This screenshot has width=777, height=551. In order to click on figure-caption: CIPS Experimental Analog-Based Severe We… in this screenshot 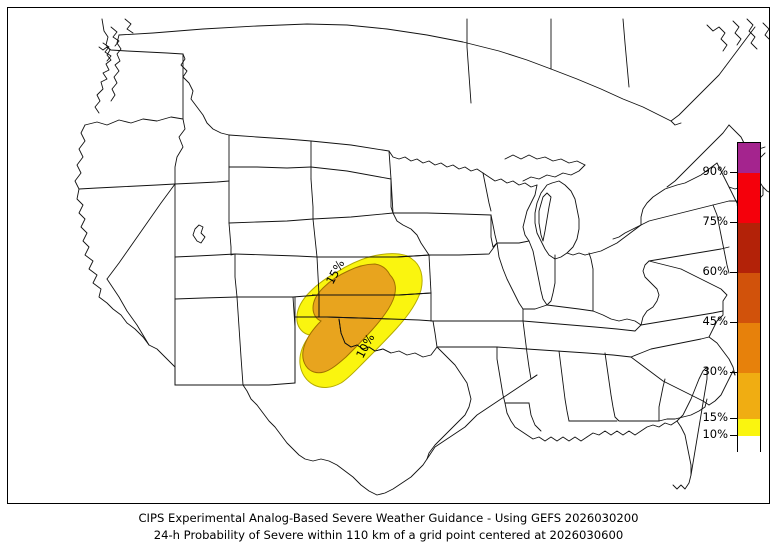, I will do `click(388, 527)`.